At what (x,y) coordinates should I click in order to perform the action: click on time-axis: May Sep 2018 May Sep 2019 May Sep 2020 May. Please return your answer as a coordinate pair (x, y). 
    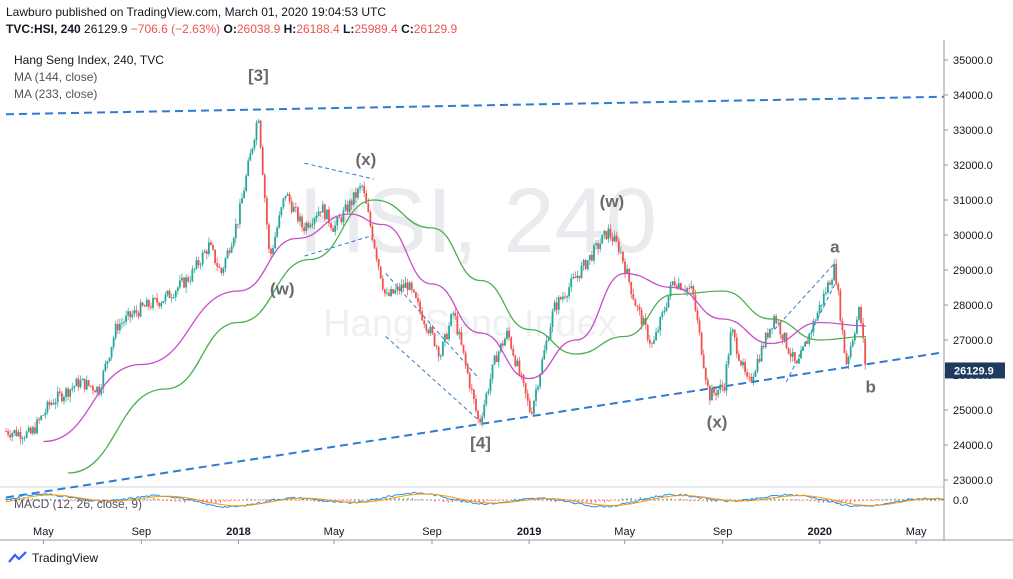
    Looking at the image, I should click on (506, 535).